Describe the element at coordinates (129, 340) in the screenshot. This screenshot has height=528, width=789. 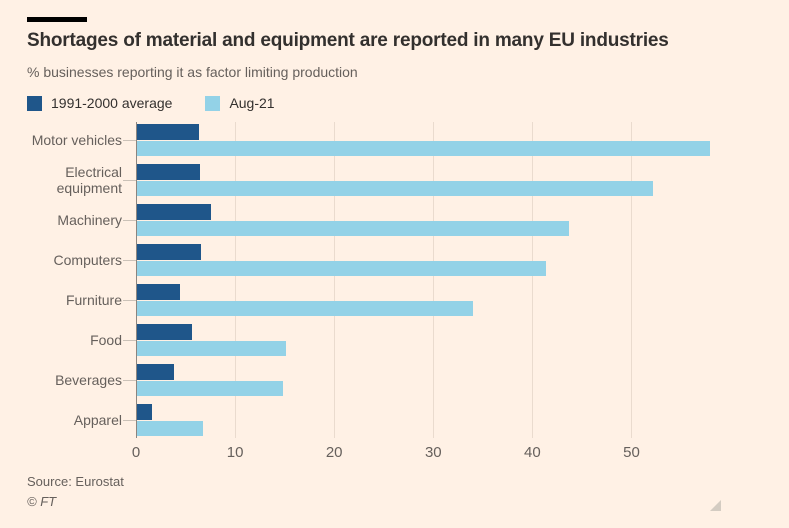
I see `category-tickmark-food` at that location.